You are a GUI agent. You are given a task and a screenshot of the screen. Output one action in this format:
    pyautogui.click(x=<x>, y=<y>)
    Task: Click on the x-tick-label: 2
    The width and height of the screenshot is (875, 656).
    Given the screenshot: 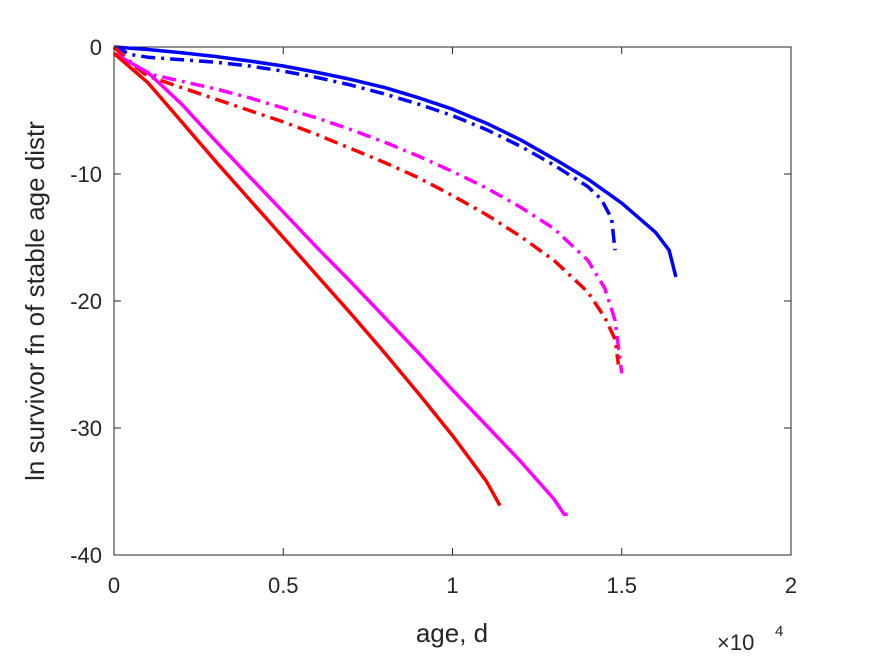 What is the action you would take?
    pyautogui.click(x=791, y=585)
    